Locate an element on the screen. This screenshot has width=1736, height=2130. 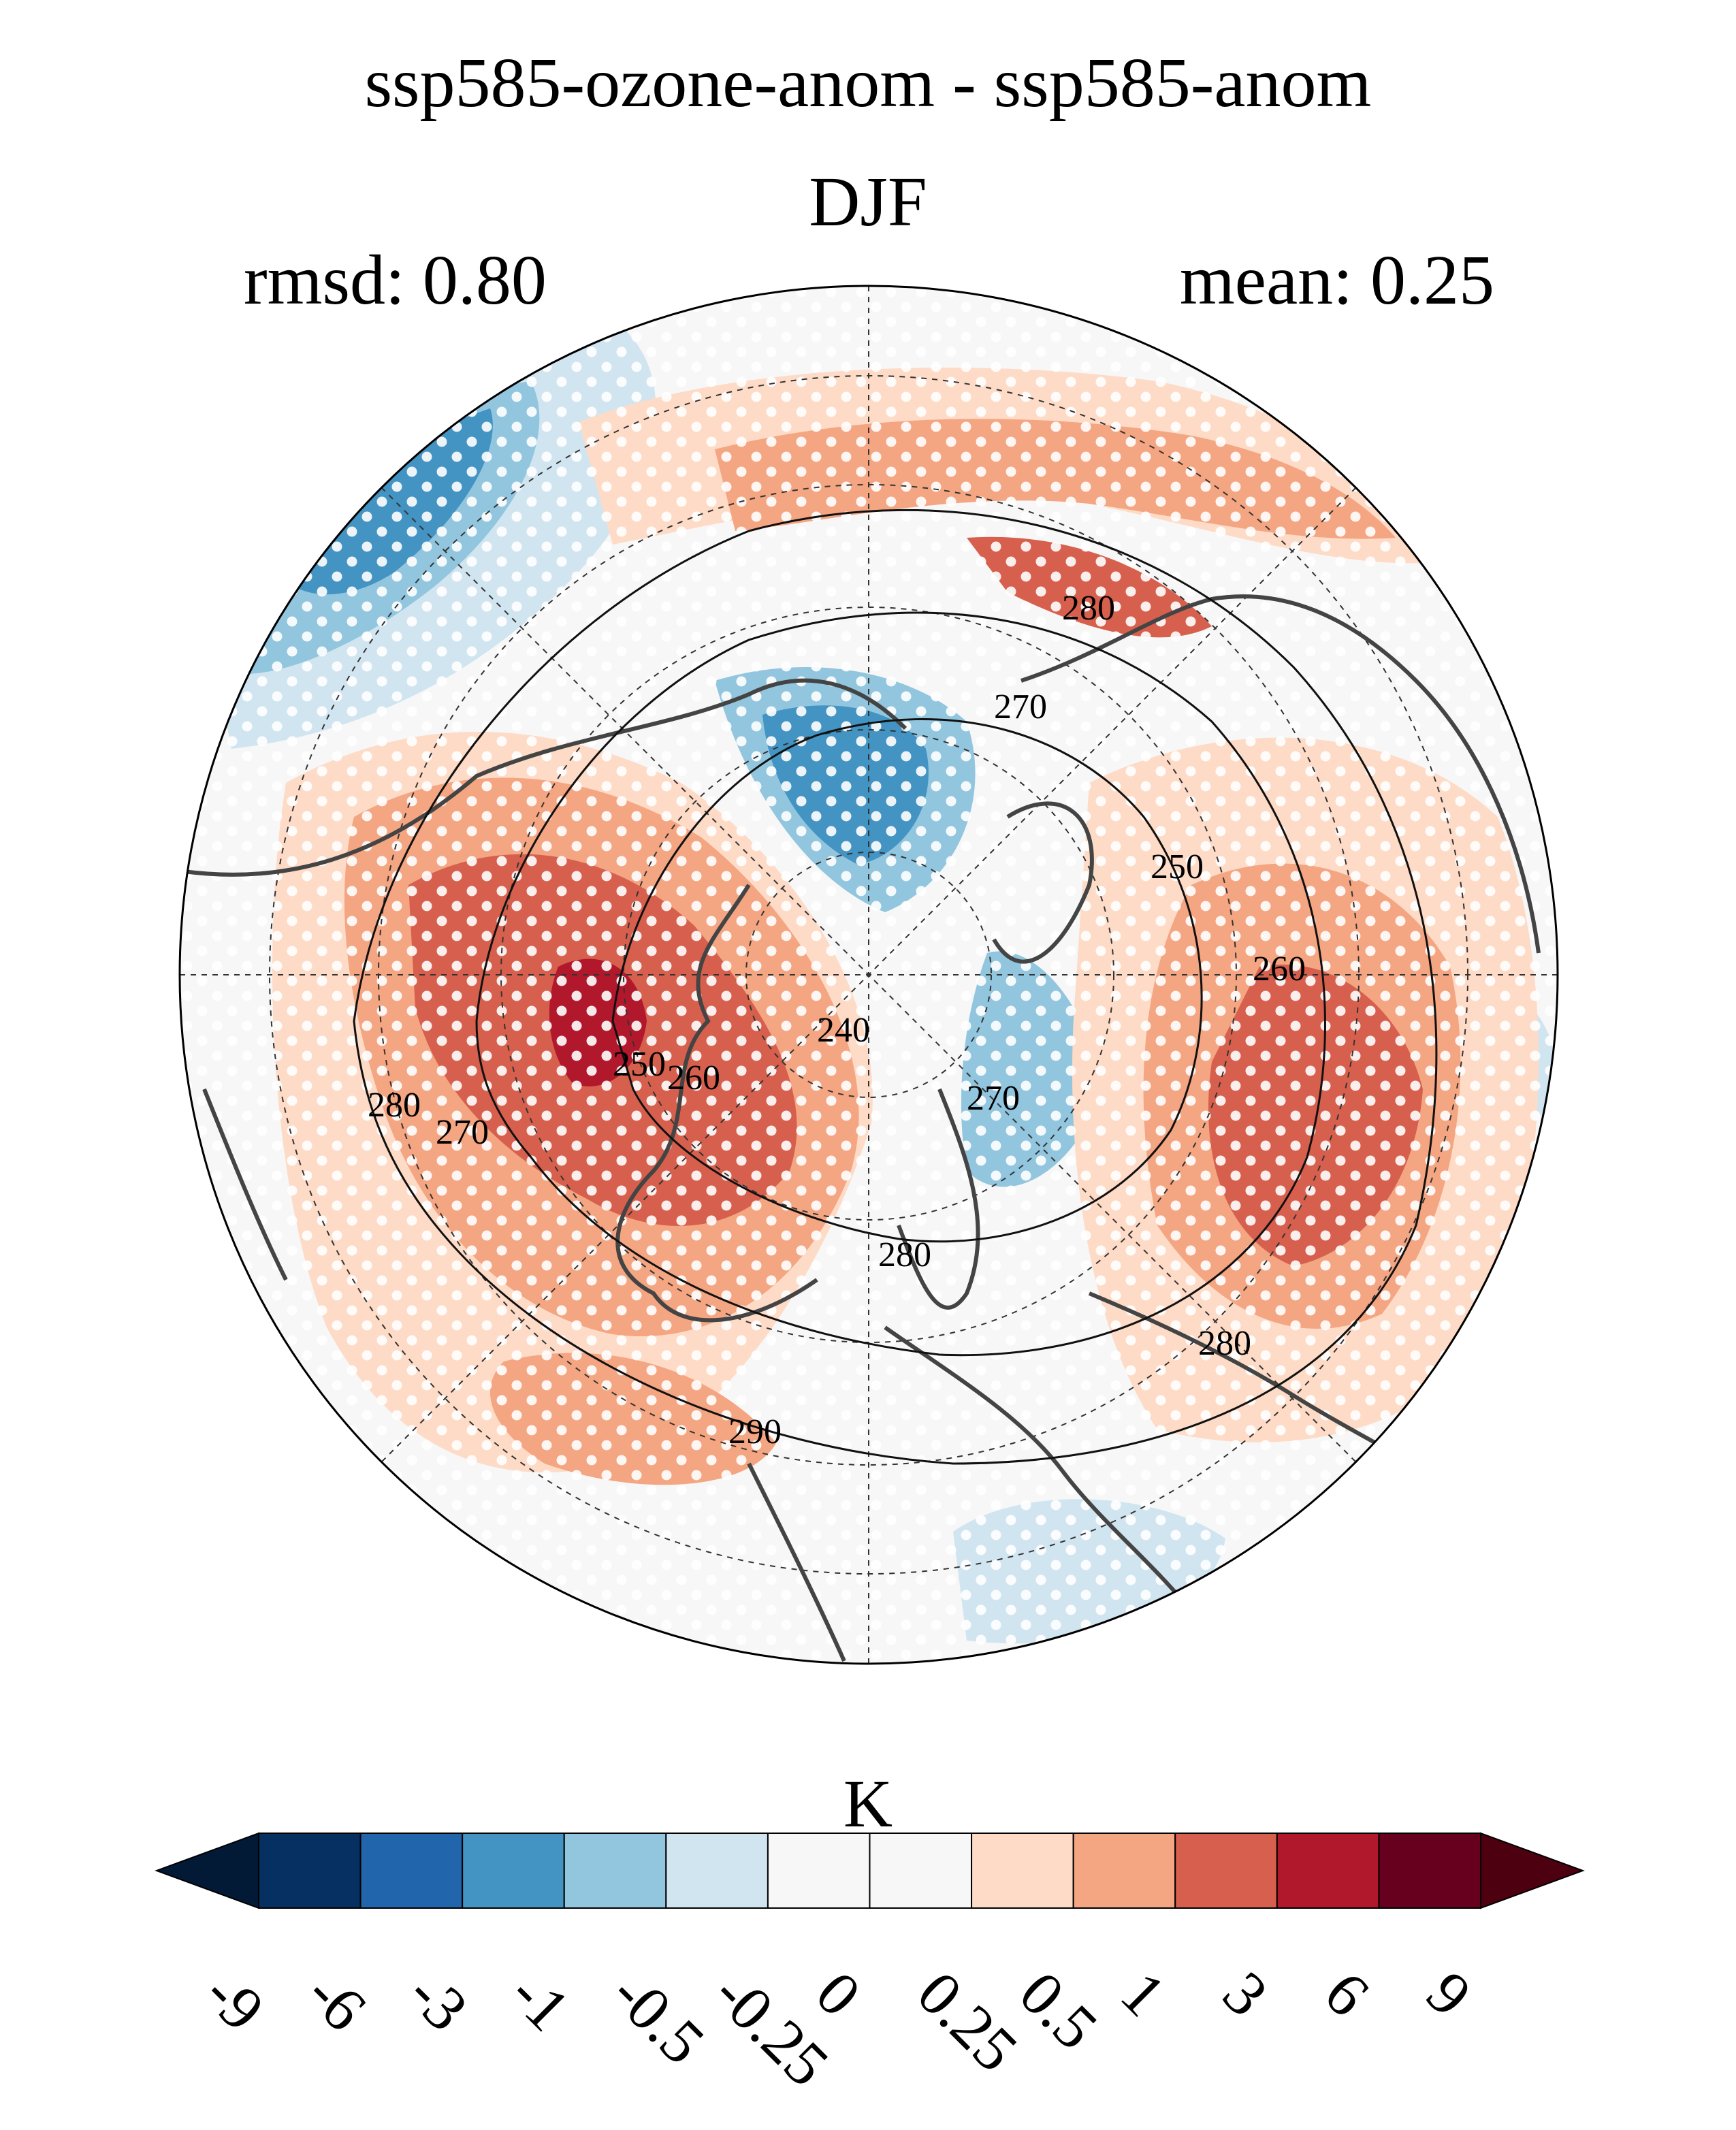
colorbar-tick-label: -3 is located at coordinates (438, 2001).